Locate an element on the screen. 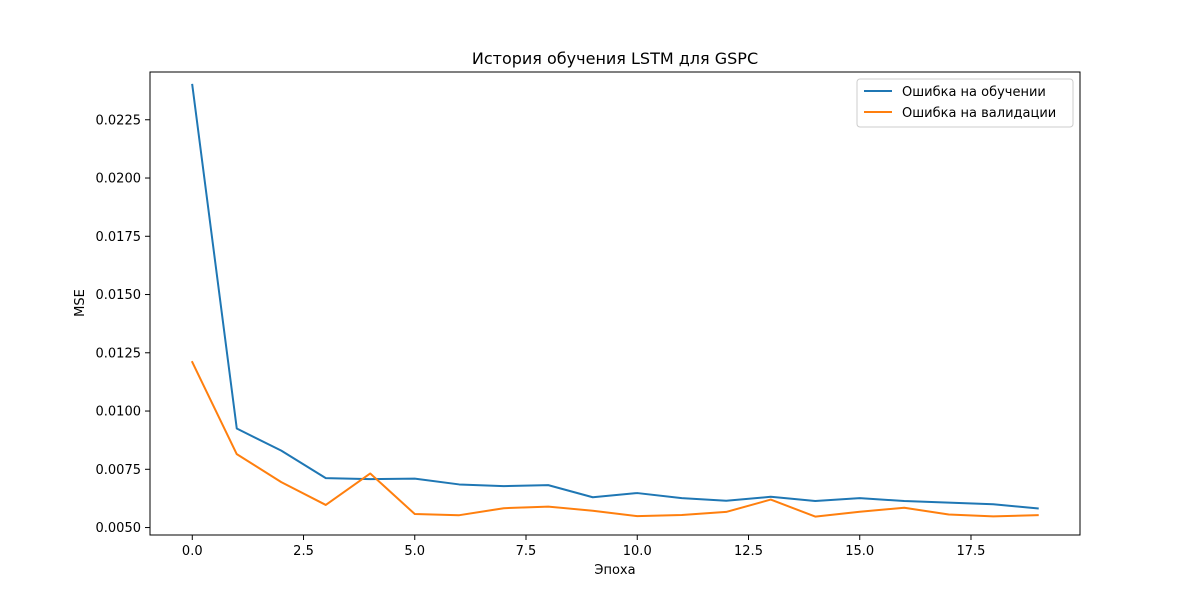 The width and height of the screenshot is (1200, 600). y-tick-label: 0.0150 is located at coordinates (119, 295).